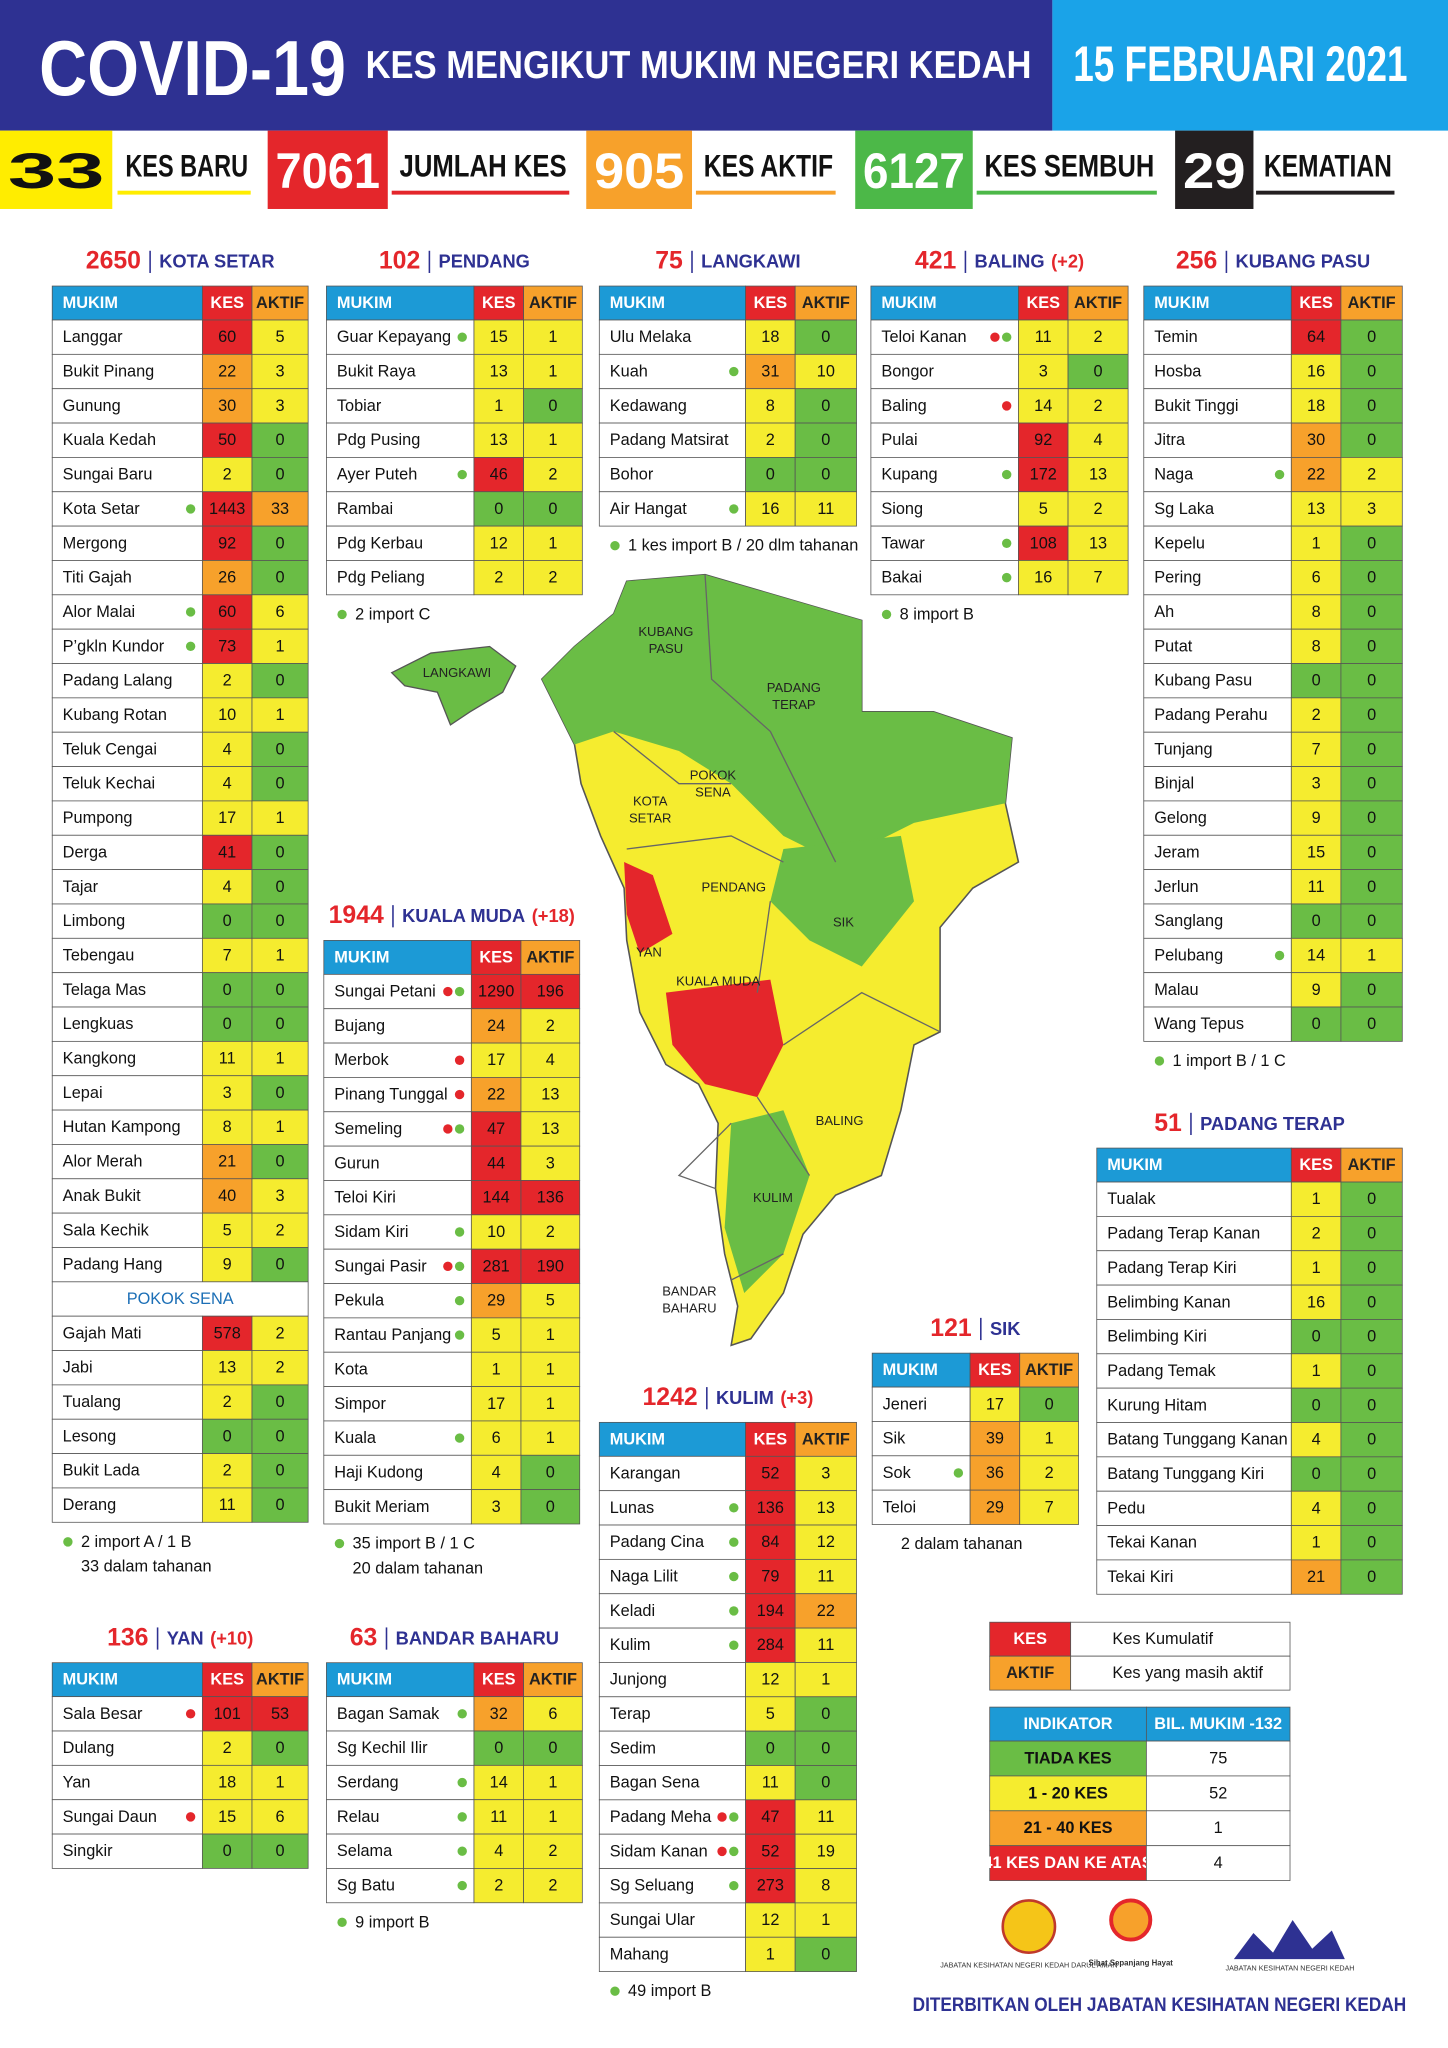 This screenshot has height=2048, width=1448. I want to click on mukim-name: Relau, so click(358, 1817).